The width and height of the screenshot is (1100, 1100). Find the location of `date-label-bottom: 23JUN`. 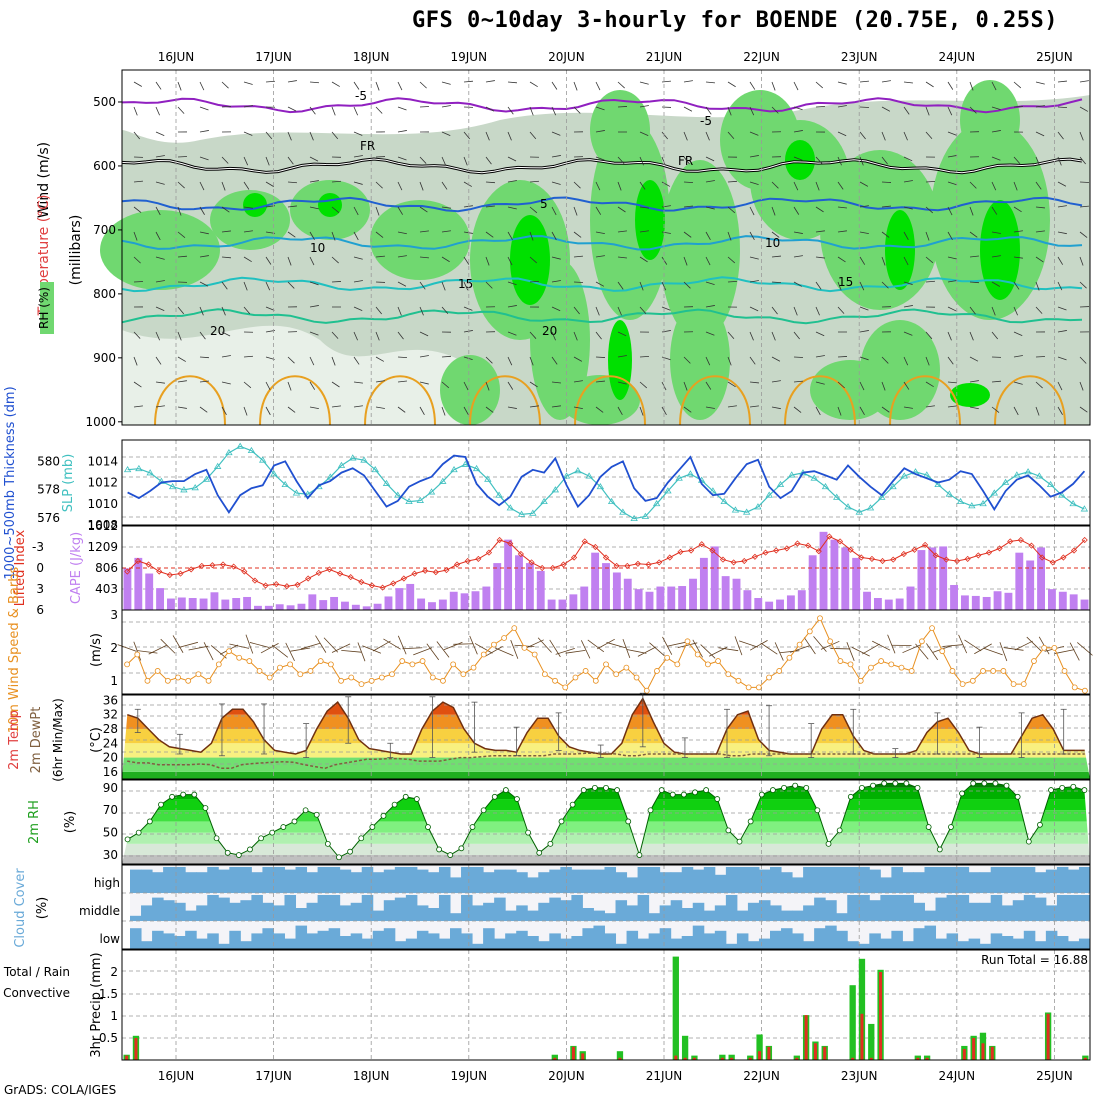

date-label-bottom: 23JUN is located at coordinates (859, 1076).